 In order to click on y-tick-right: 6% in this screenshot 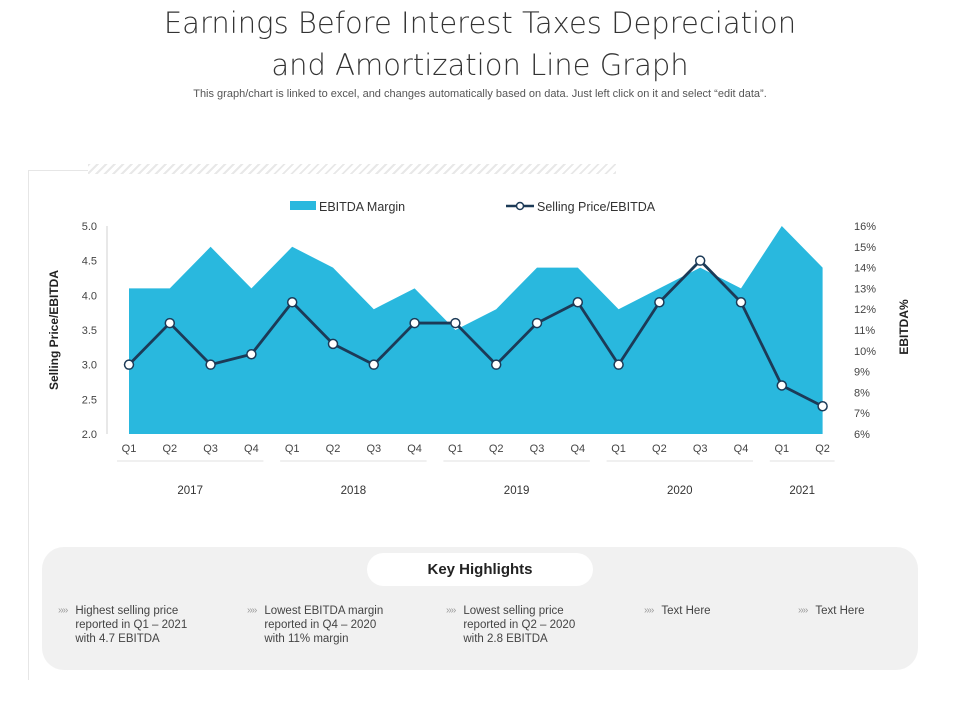, I will do `click(862, 435)`.